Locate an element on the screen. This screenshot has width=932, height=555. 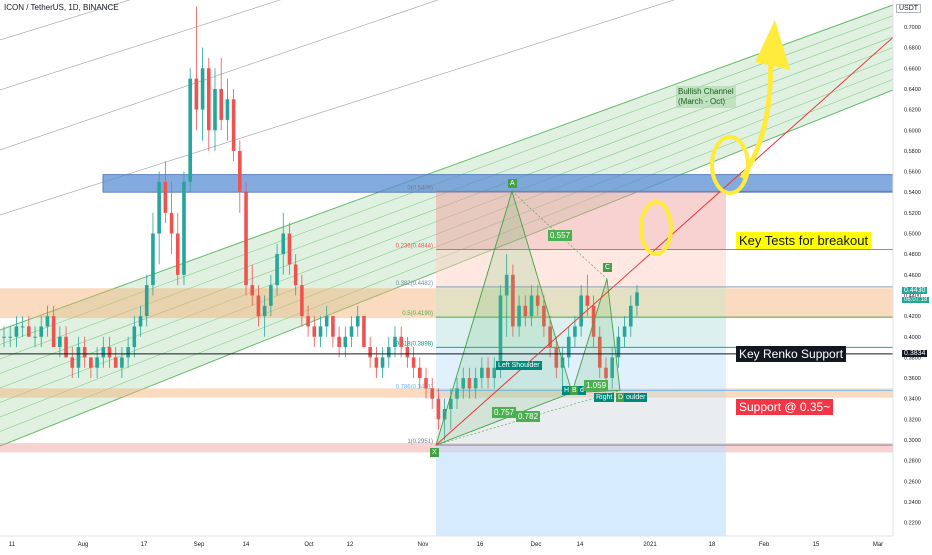
resistance-zone is located at coordinates (446, 303).